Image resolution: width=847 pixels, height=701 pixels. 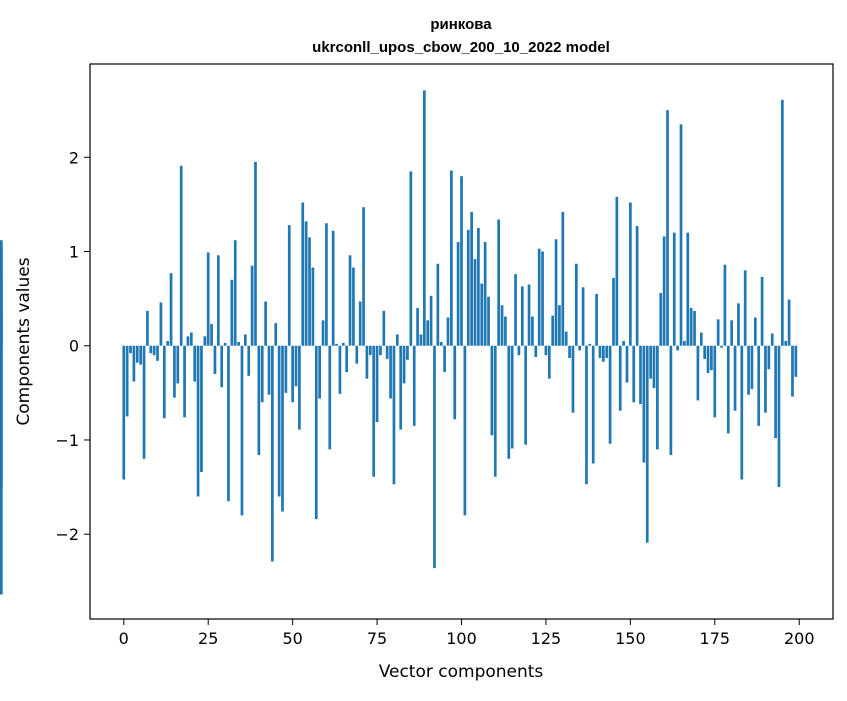 I want to click on x-tick-label: 125, so click(x=546, y=638).